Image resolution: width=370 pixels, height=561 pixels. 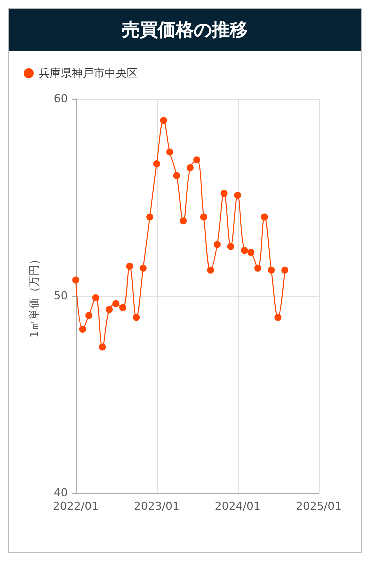 I want to click on x-tick-label: 2025/01, so click(x=319, y=506).